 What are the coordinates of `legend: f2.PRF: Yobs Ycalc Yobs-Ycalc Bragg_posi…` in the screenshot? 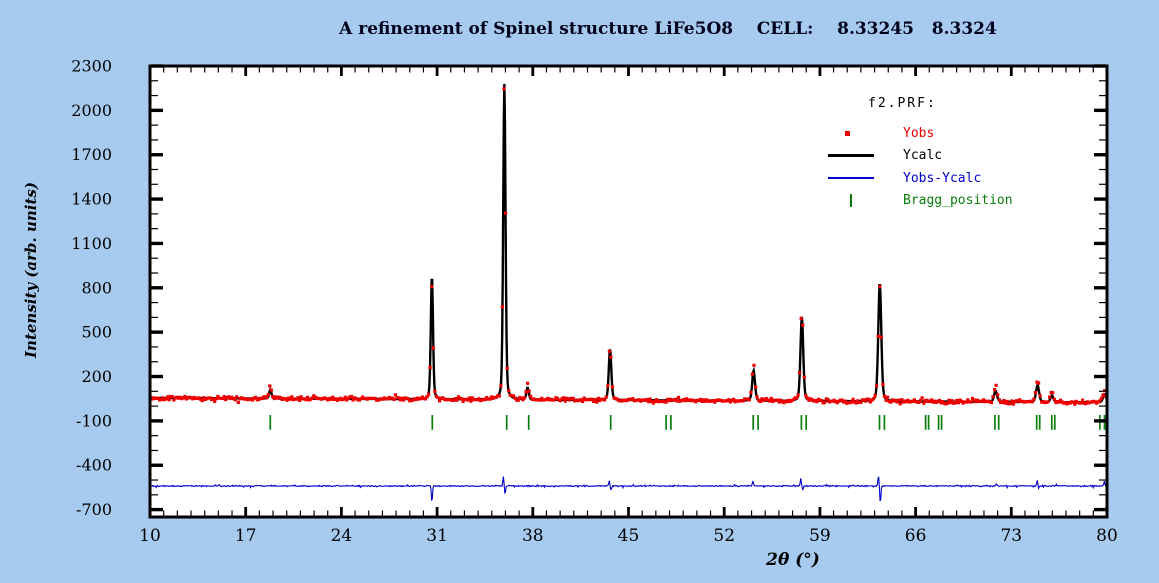 It's located at (927, 154).